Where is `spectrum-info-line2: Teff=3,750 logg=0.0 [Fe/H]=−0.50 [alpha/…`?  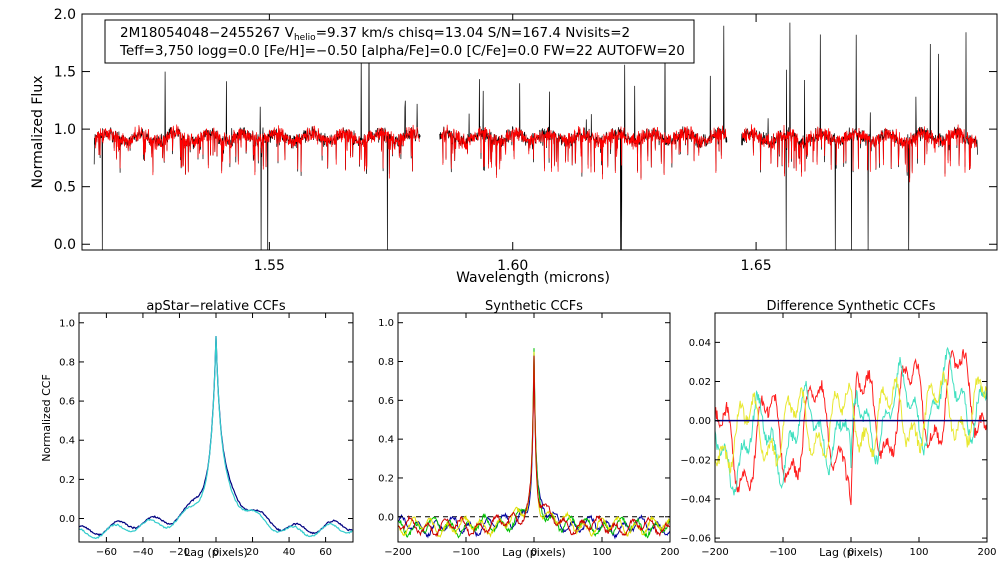 spectrum-info-line2: Teff=3,750 logg=0.0 [Fe/H]=−0.50 [alpha/… is located at coordinates (402, 51).